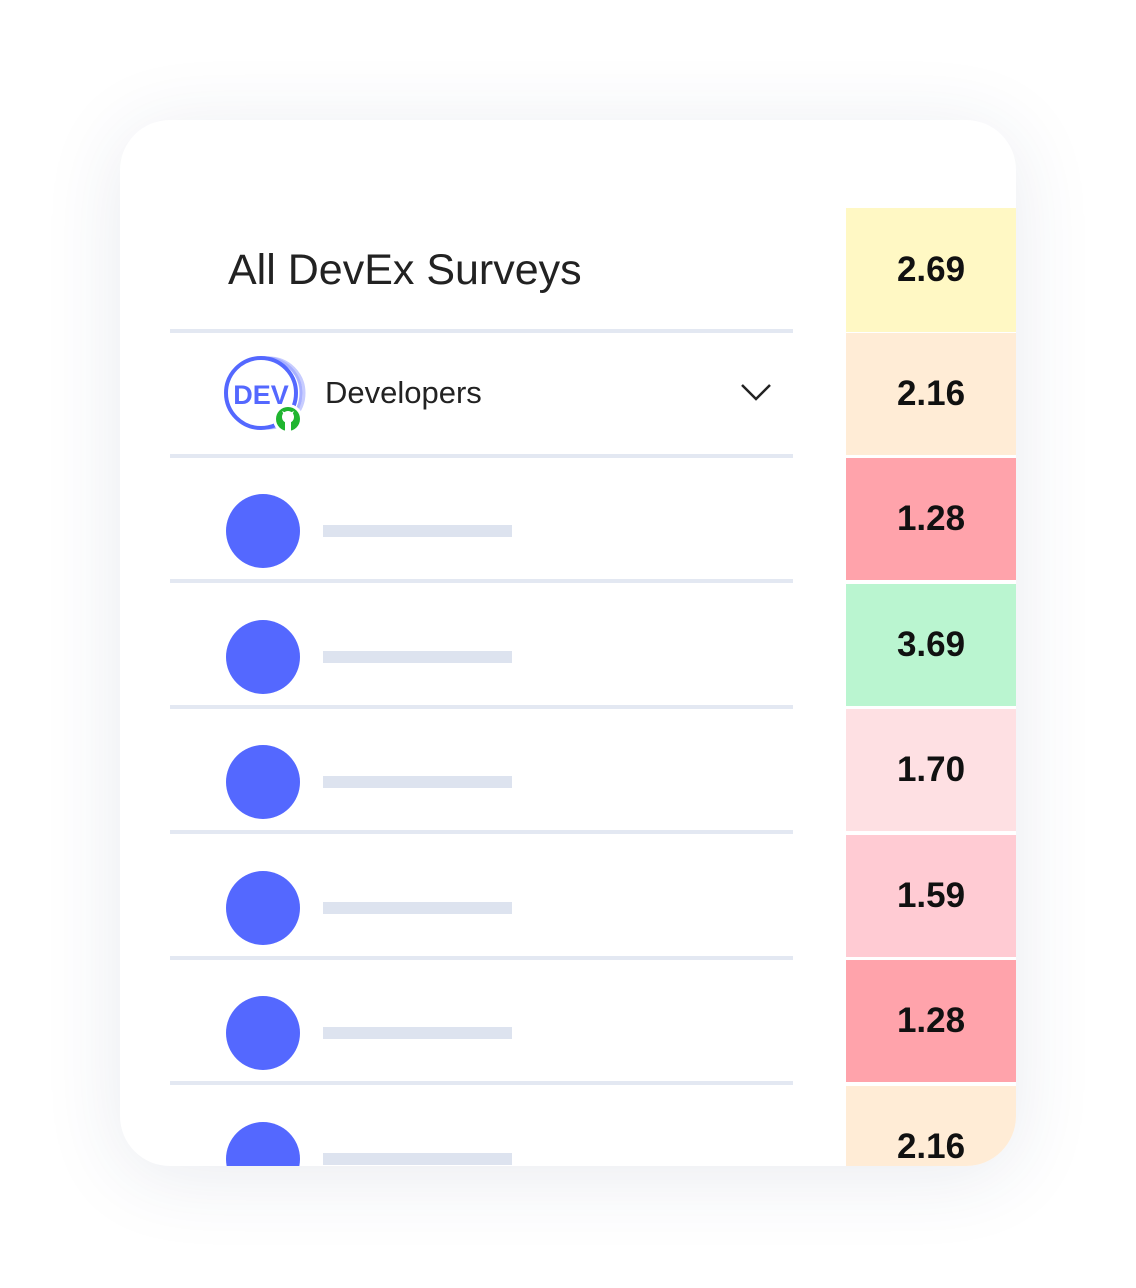 This screenshot has height=1288, width=1136. Describe the element at coordinates (756, 392) in the screenshot. I see `chevron-down-icon` at that location.